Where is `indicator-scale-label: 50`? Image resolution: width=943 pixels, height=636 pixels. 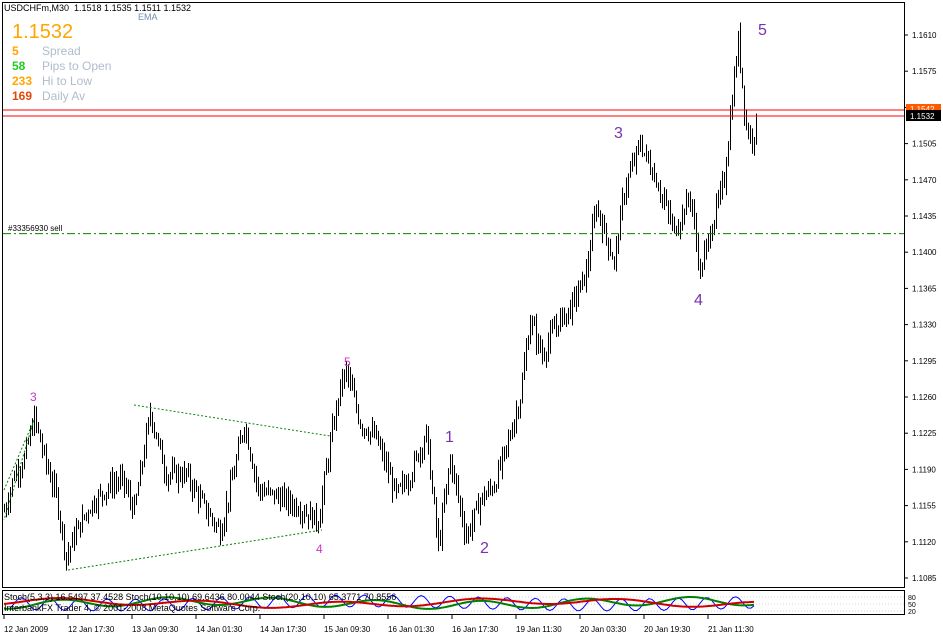 indicator-scale-label: 50 is located at coordinates (912, 605).